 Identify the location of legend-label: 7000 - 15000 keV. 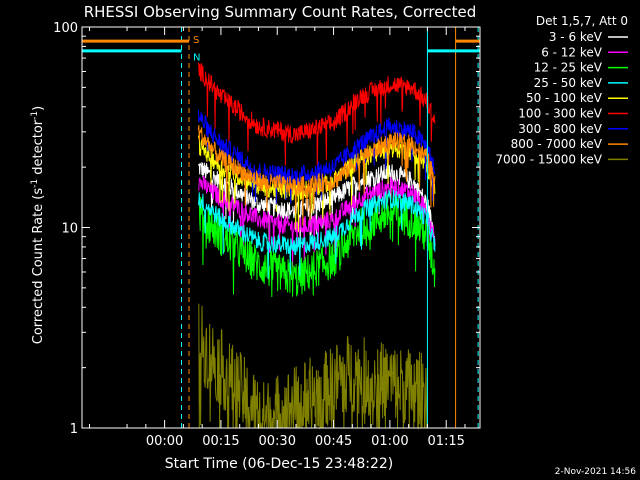
(548, 159).